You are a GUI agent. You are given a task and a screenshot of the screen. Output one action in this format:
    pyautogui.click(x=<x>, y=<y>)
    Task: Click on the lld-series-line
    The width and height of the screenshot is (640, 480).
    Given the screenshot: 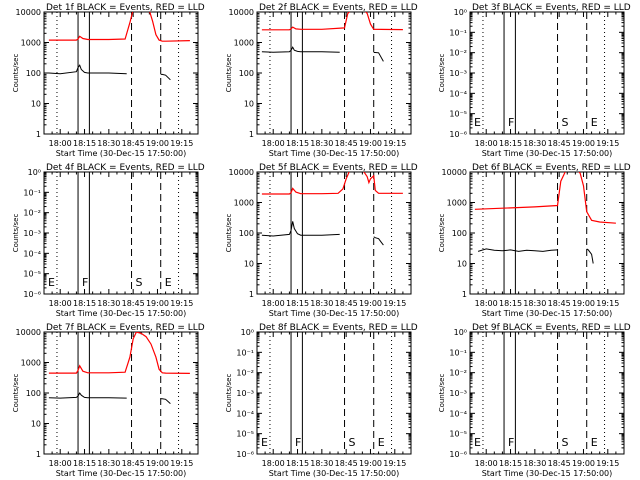 What is the action you would take?
    pyautogui.click(x=119, y=27)
    